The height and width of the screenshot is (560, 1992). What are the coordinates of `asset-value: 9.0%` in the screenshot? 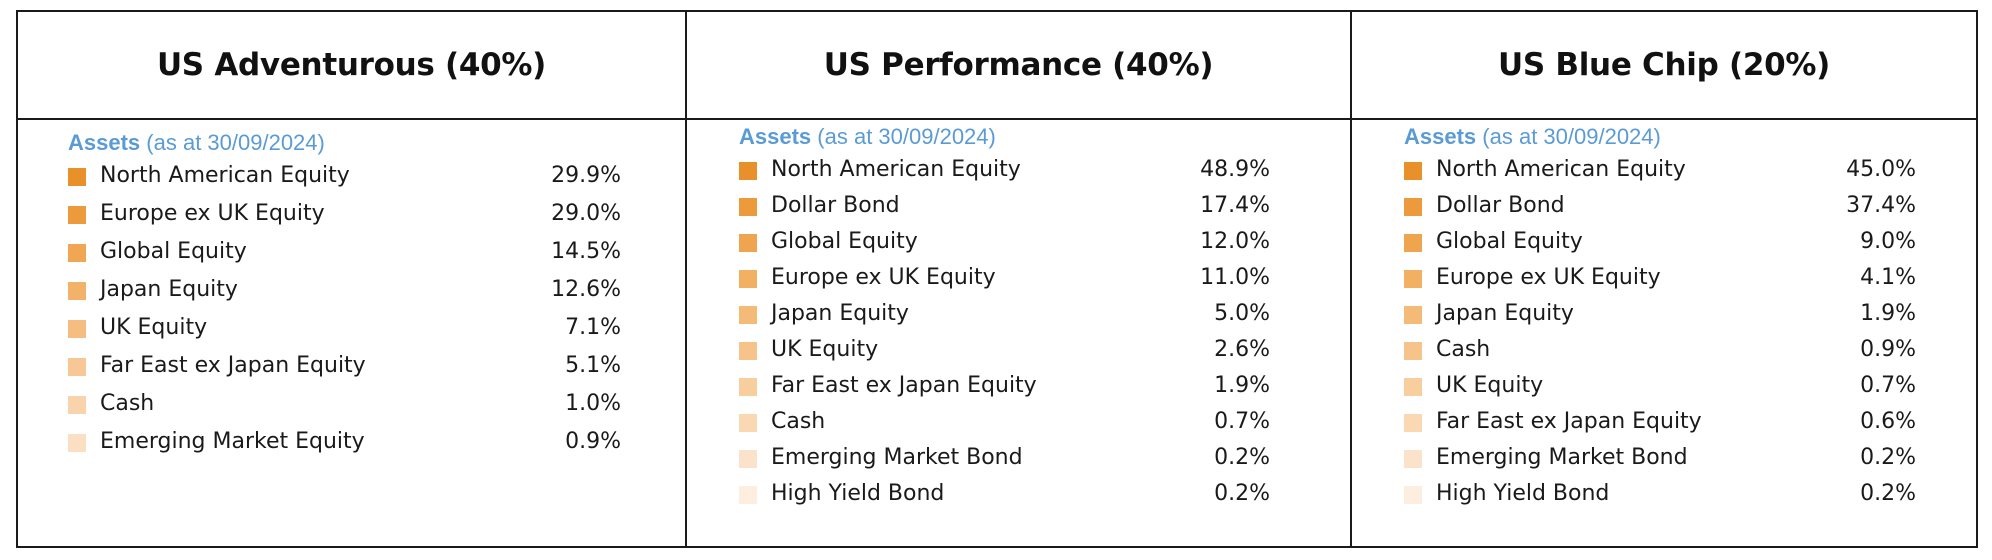 It's located at (1888, 241).